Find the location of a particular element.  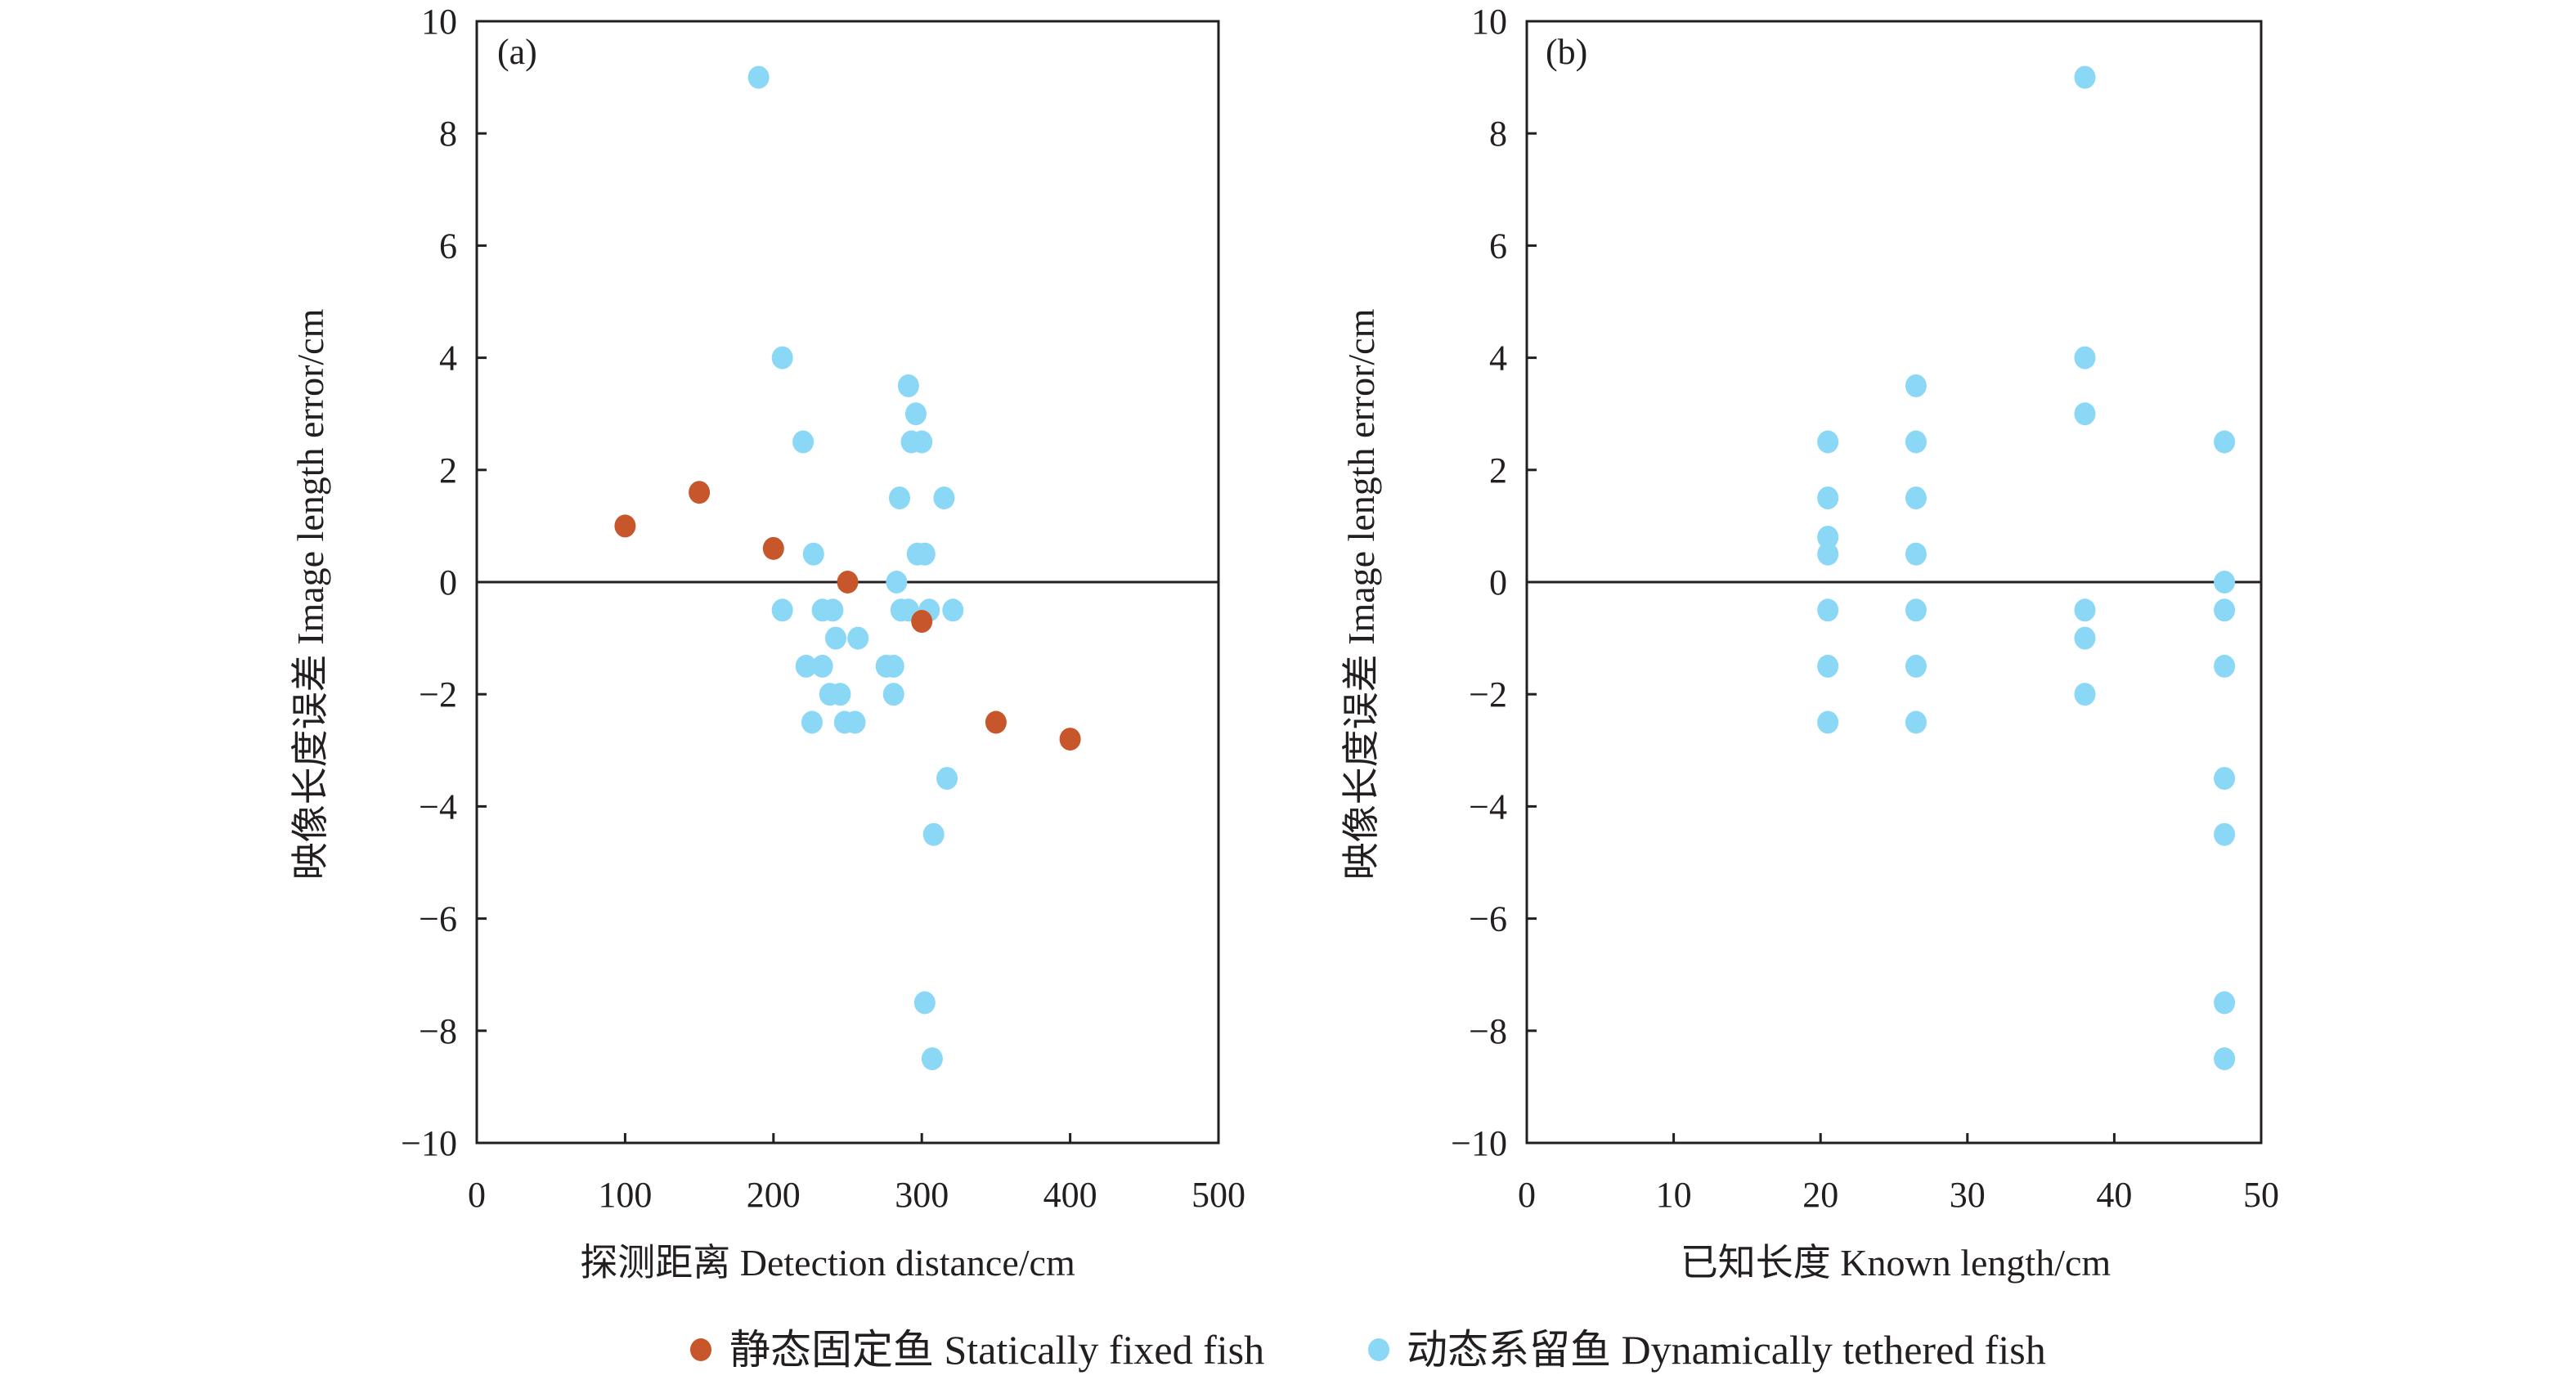

x-tick-label: 400 is located at coordinates (1070, 1195).